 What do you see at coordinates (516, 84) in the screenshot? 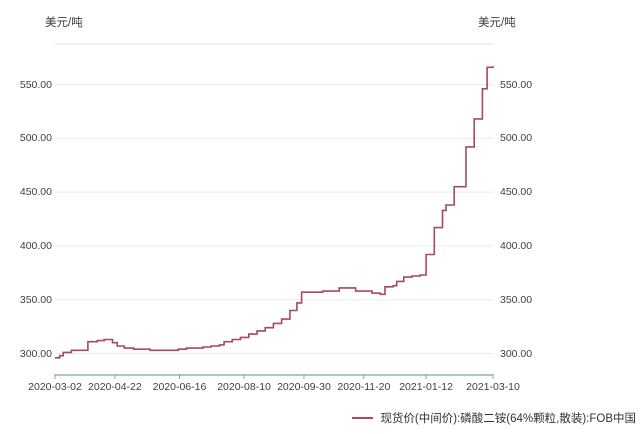
I see `y-axis-label-right: 550.00` at bounding box center [516, 84].